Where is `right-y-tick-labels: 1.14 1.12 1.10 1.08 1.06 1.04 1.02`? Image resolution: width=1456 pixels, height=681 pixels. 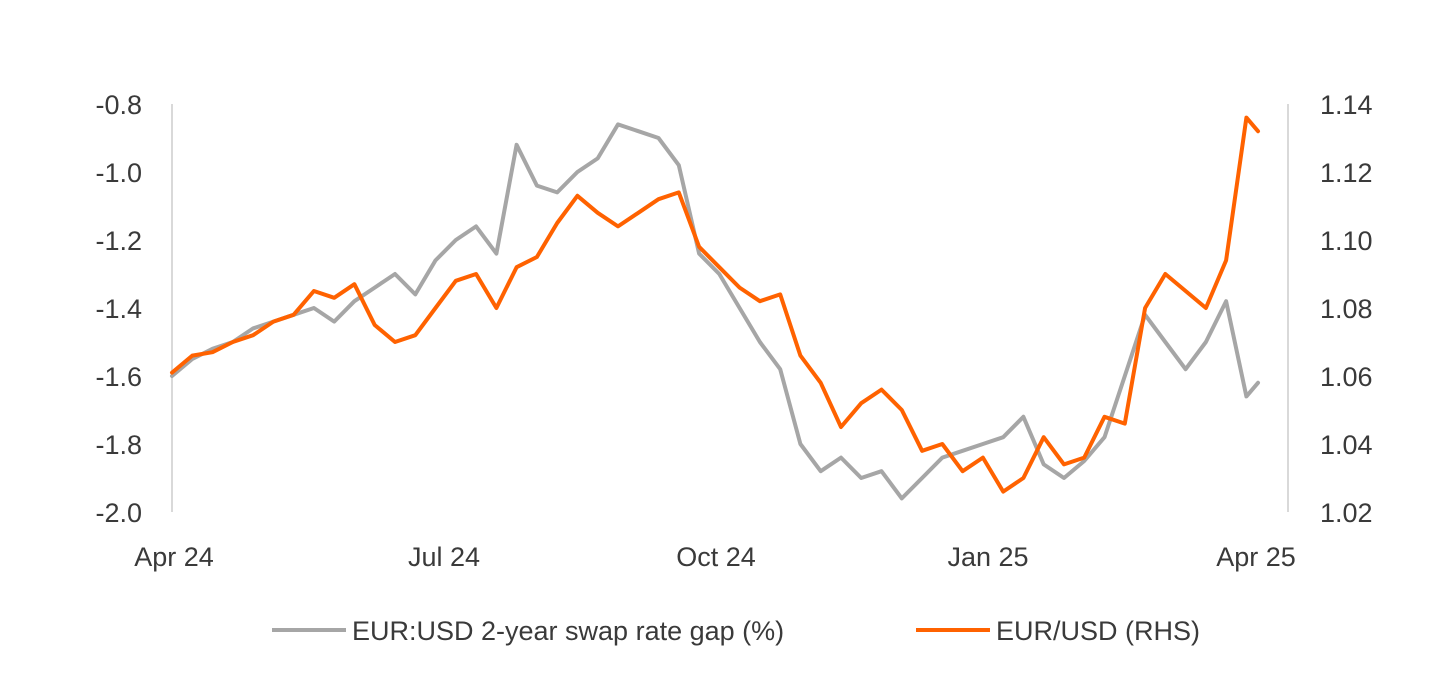
right-y-tick-labels: 1.14 1.12 1.10 1.08 1.06 1.04 1.02 is located at coordinates (1346, 309).